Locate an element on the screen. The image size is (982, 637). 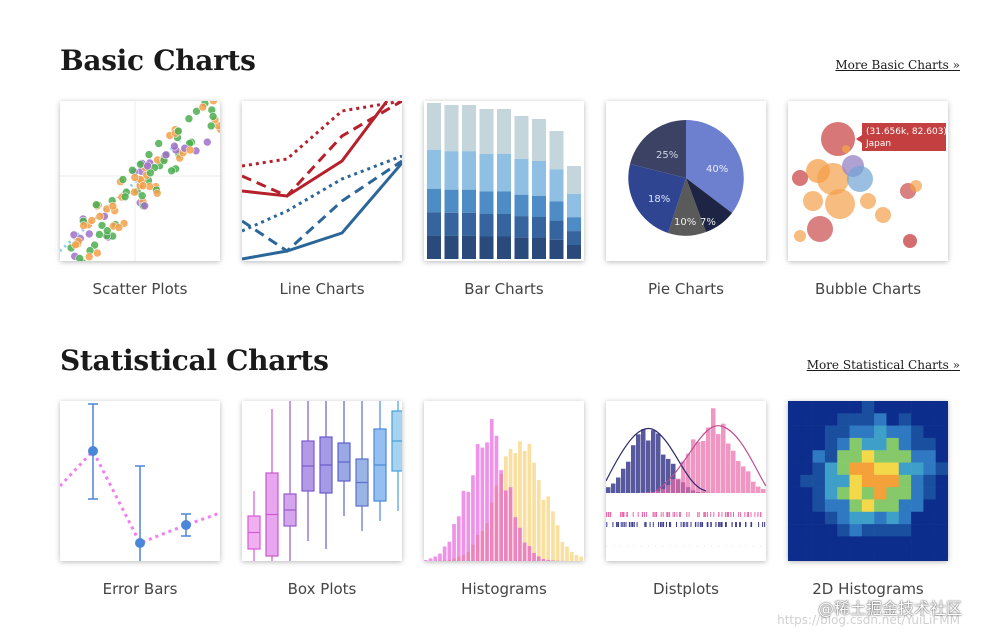
section-title-statistical: Statistical Charts is located at coordinates (194, 360).